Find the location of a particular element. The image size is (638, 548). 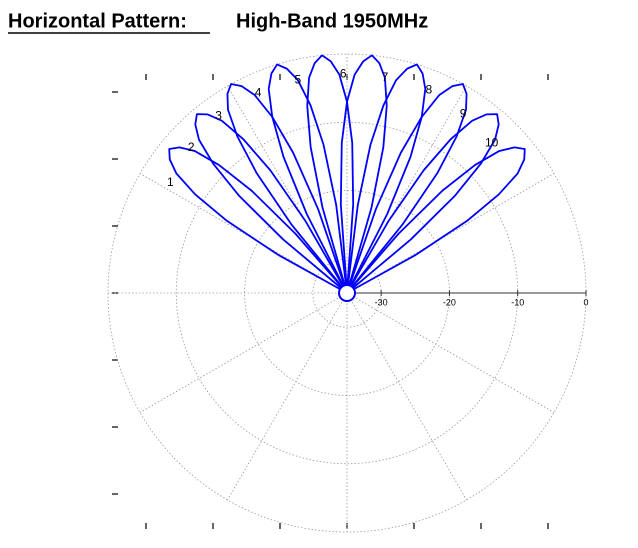

beam-label: 8 is located at coordinates (429, 90).